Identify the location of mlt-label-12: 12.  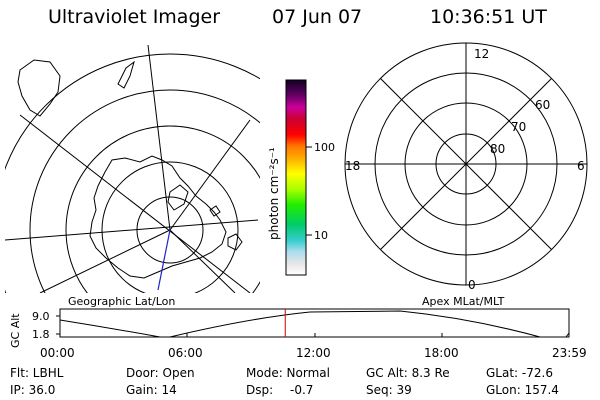
(481, 54).